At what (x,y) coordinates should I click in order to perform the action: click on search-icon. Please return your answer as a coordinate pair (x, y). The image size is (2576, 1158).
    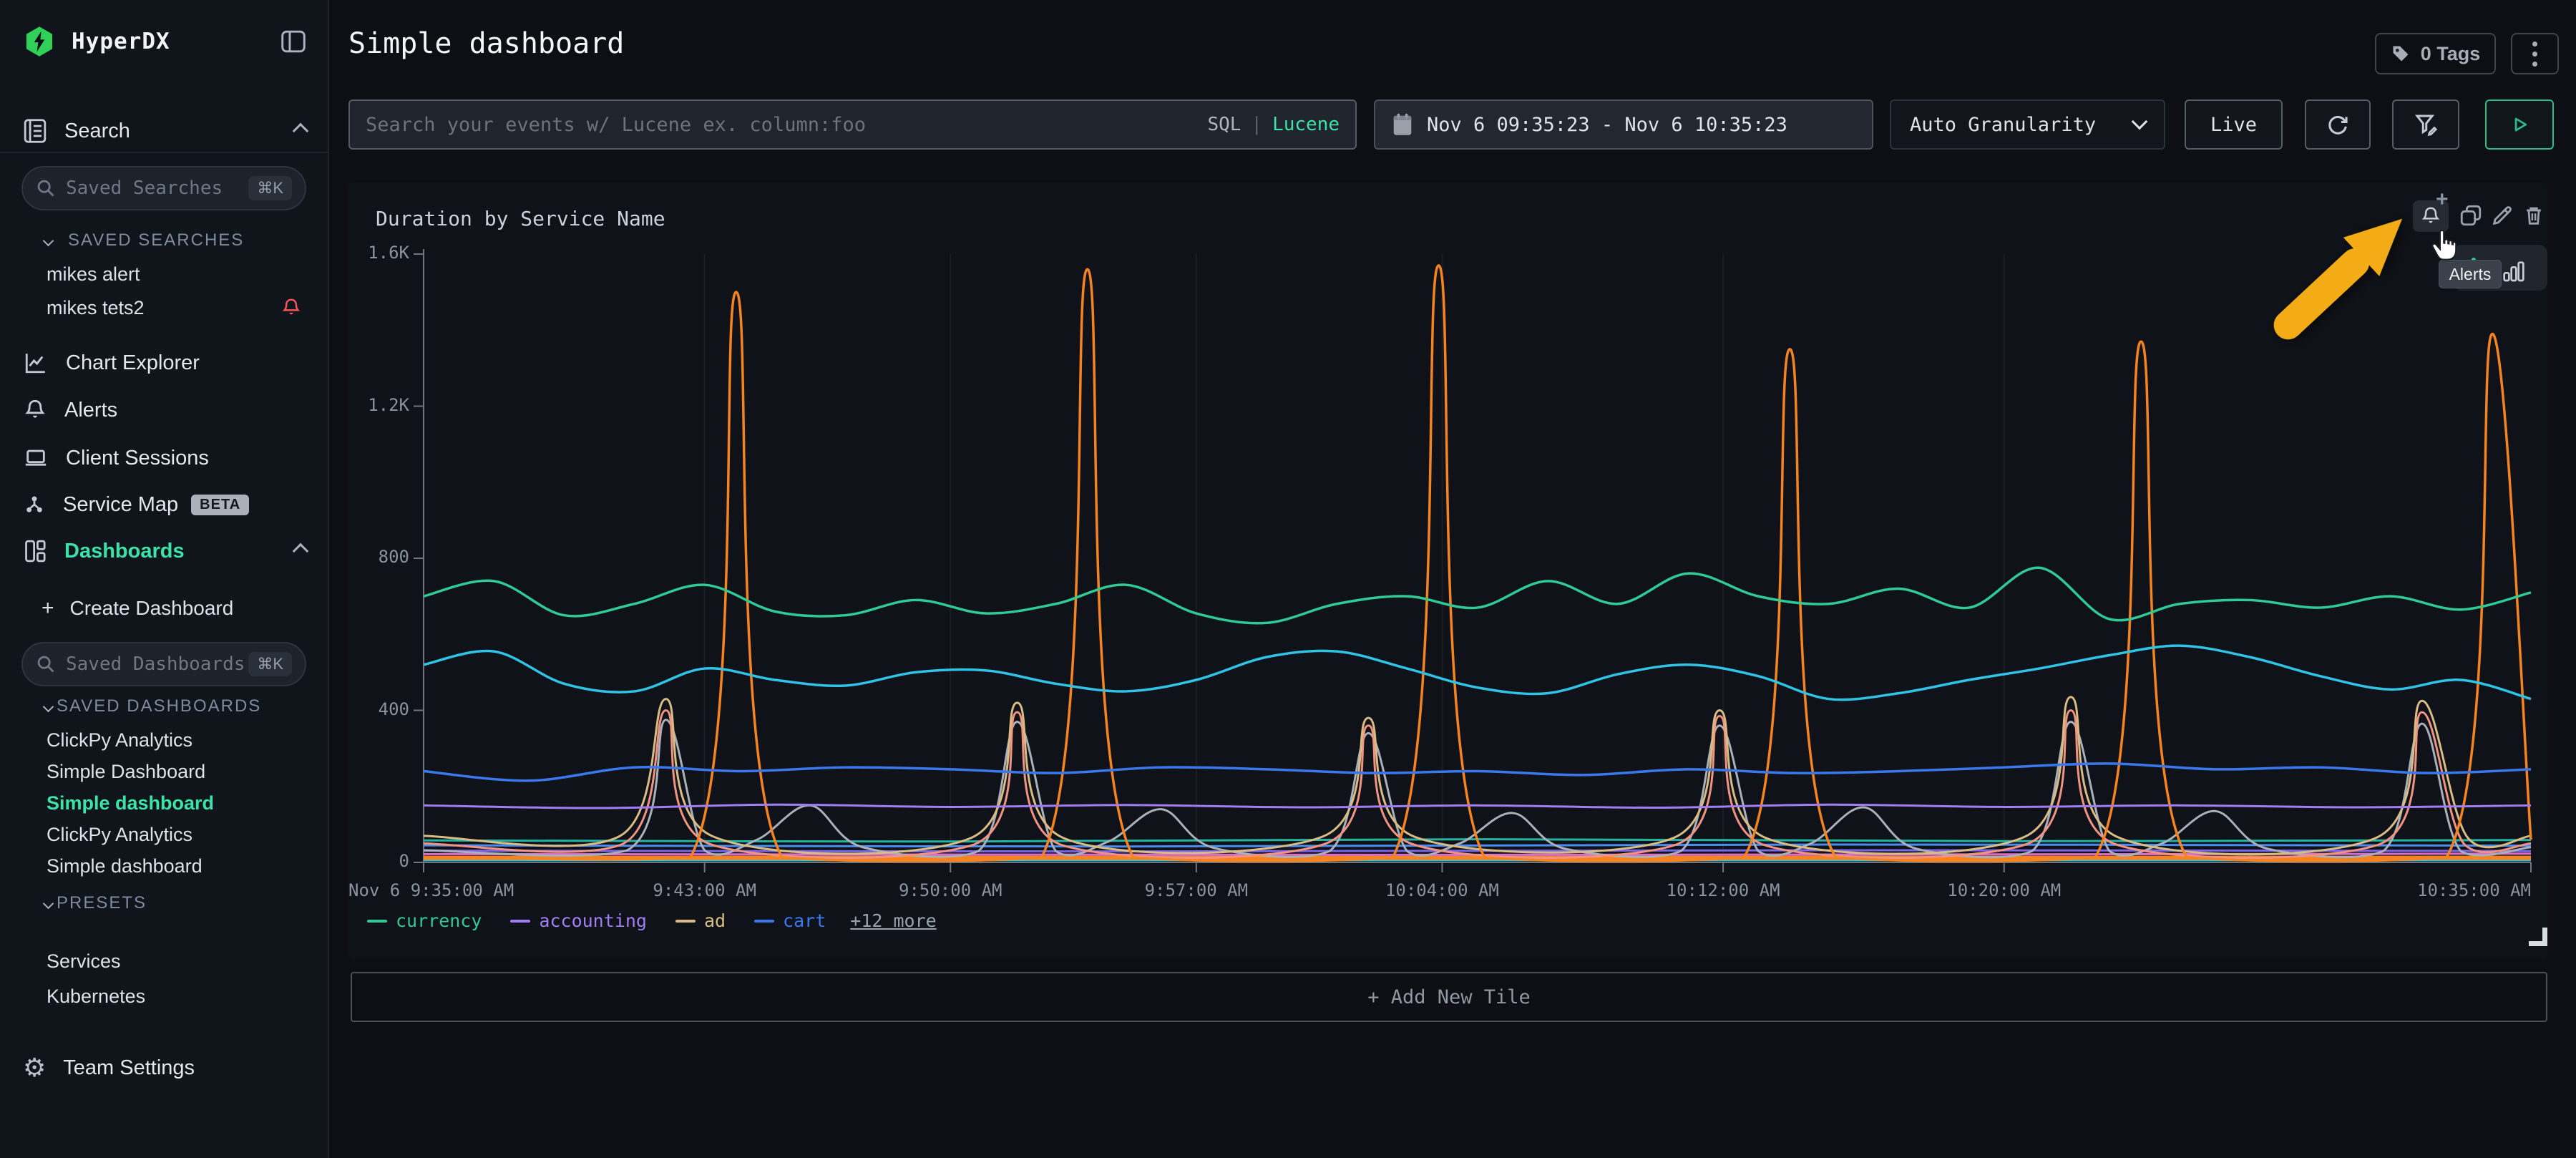
    Looking at the image, I should click on (46, 188).